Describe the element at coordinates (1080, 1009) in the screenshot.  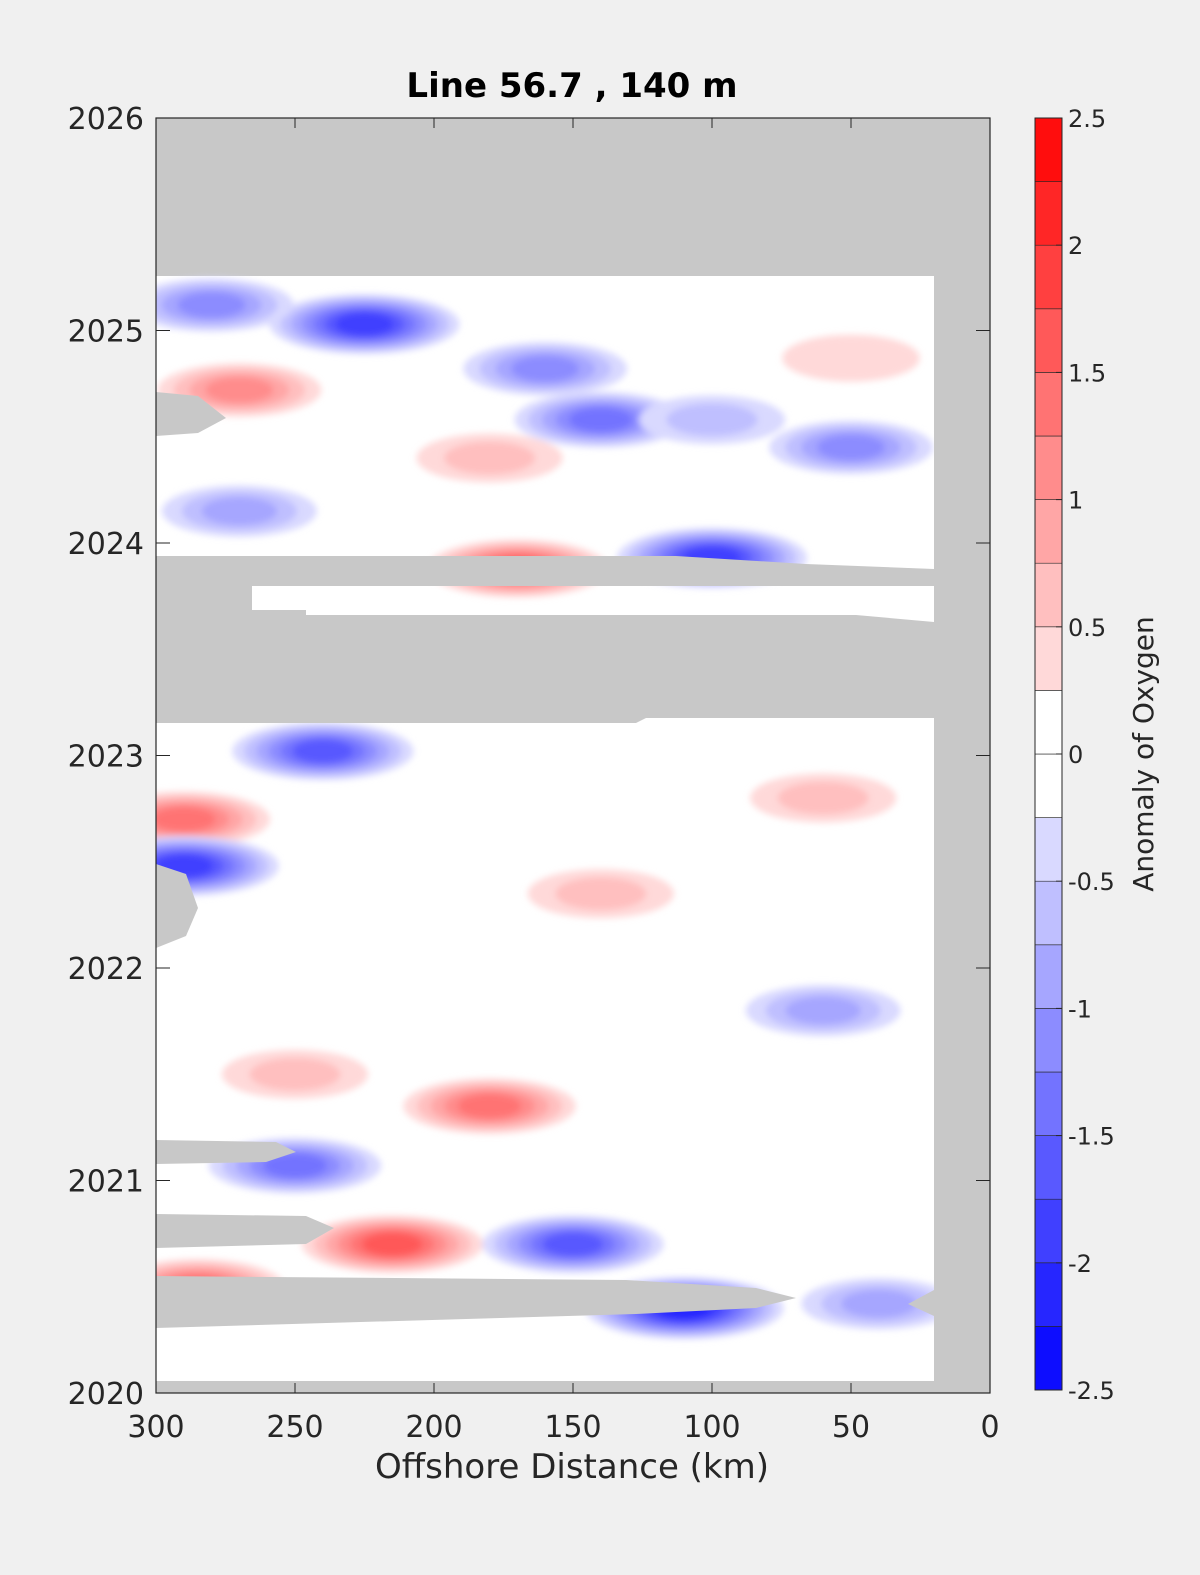
I see `colorbar-tick-label-7: -1` at that location.